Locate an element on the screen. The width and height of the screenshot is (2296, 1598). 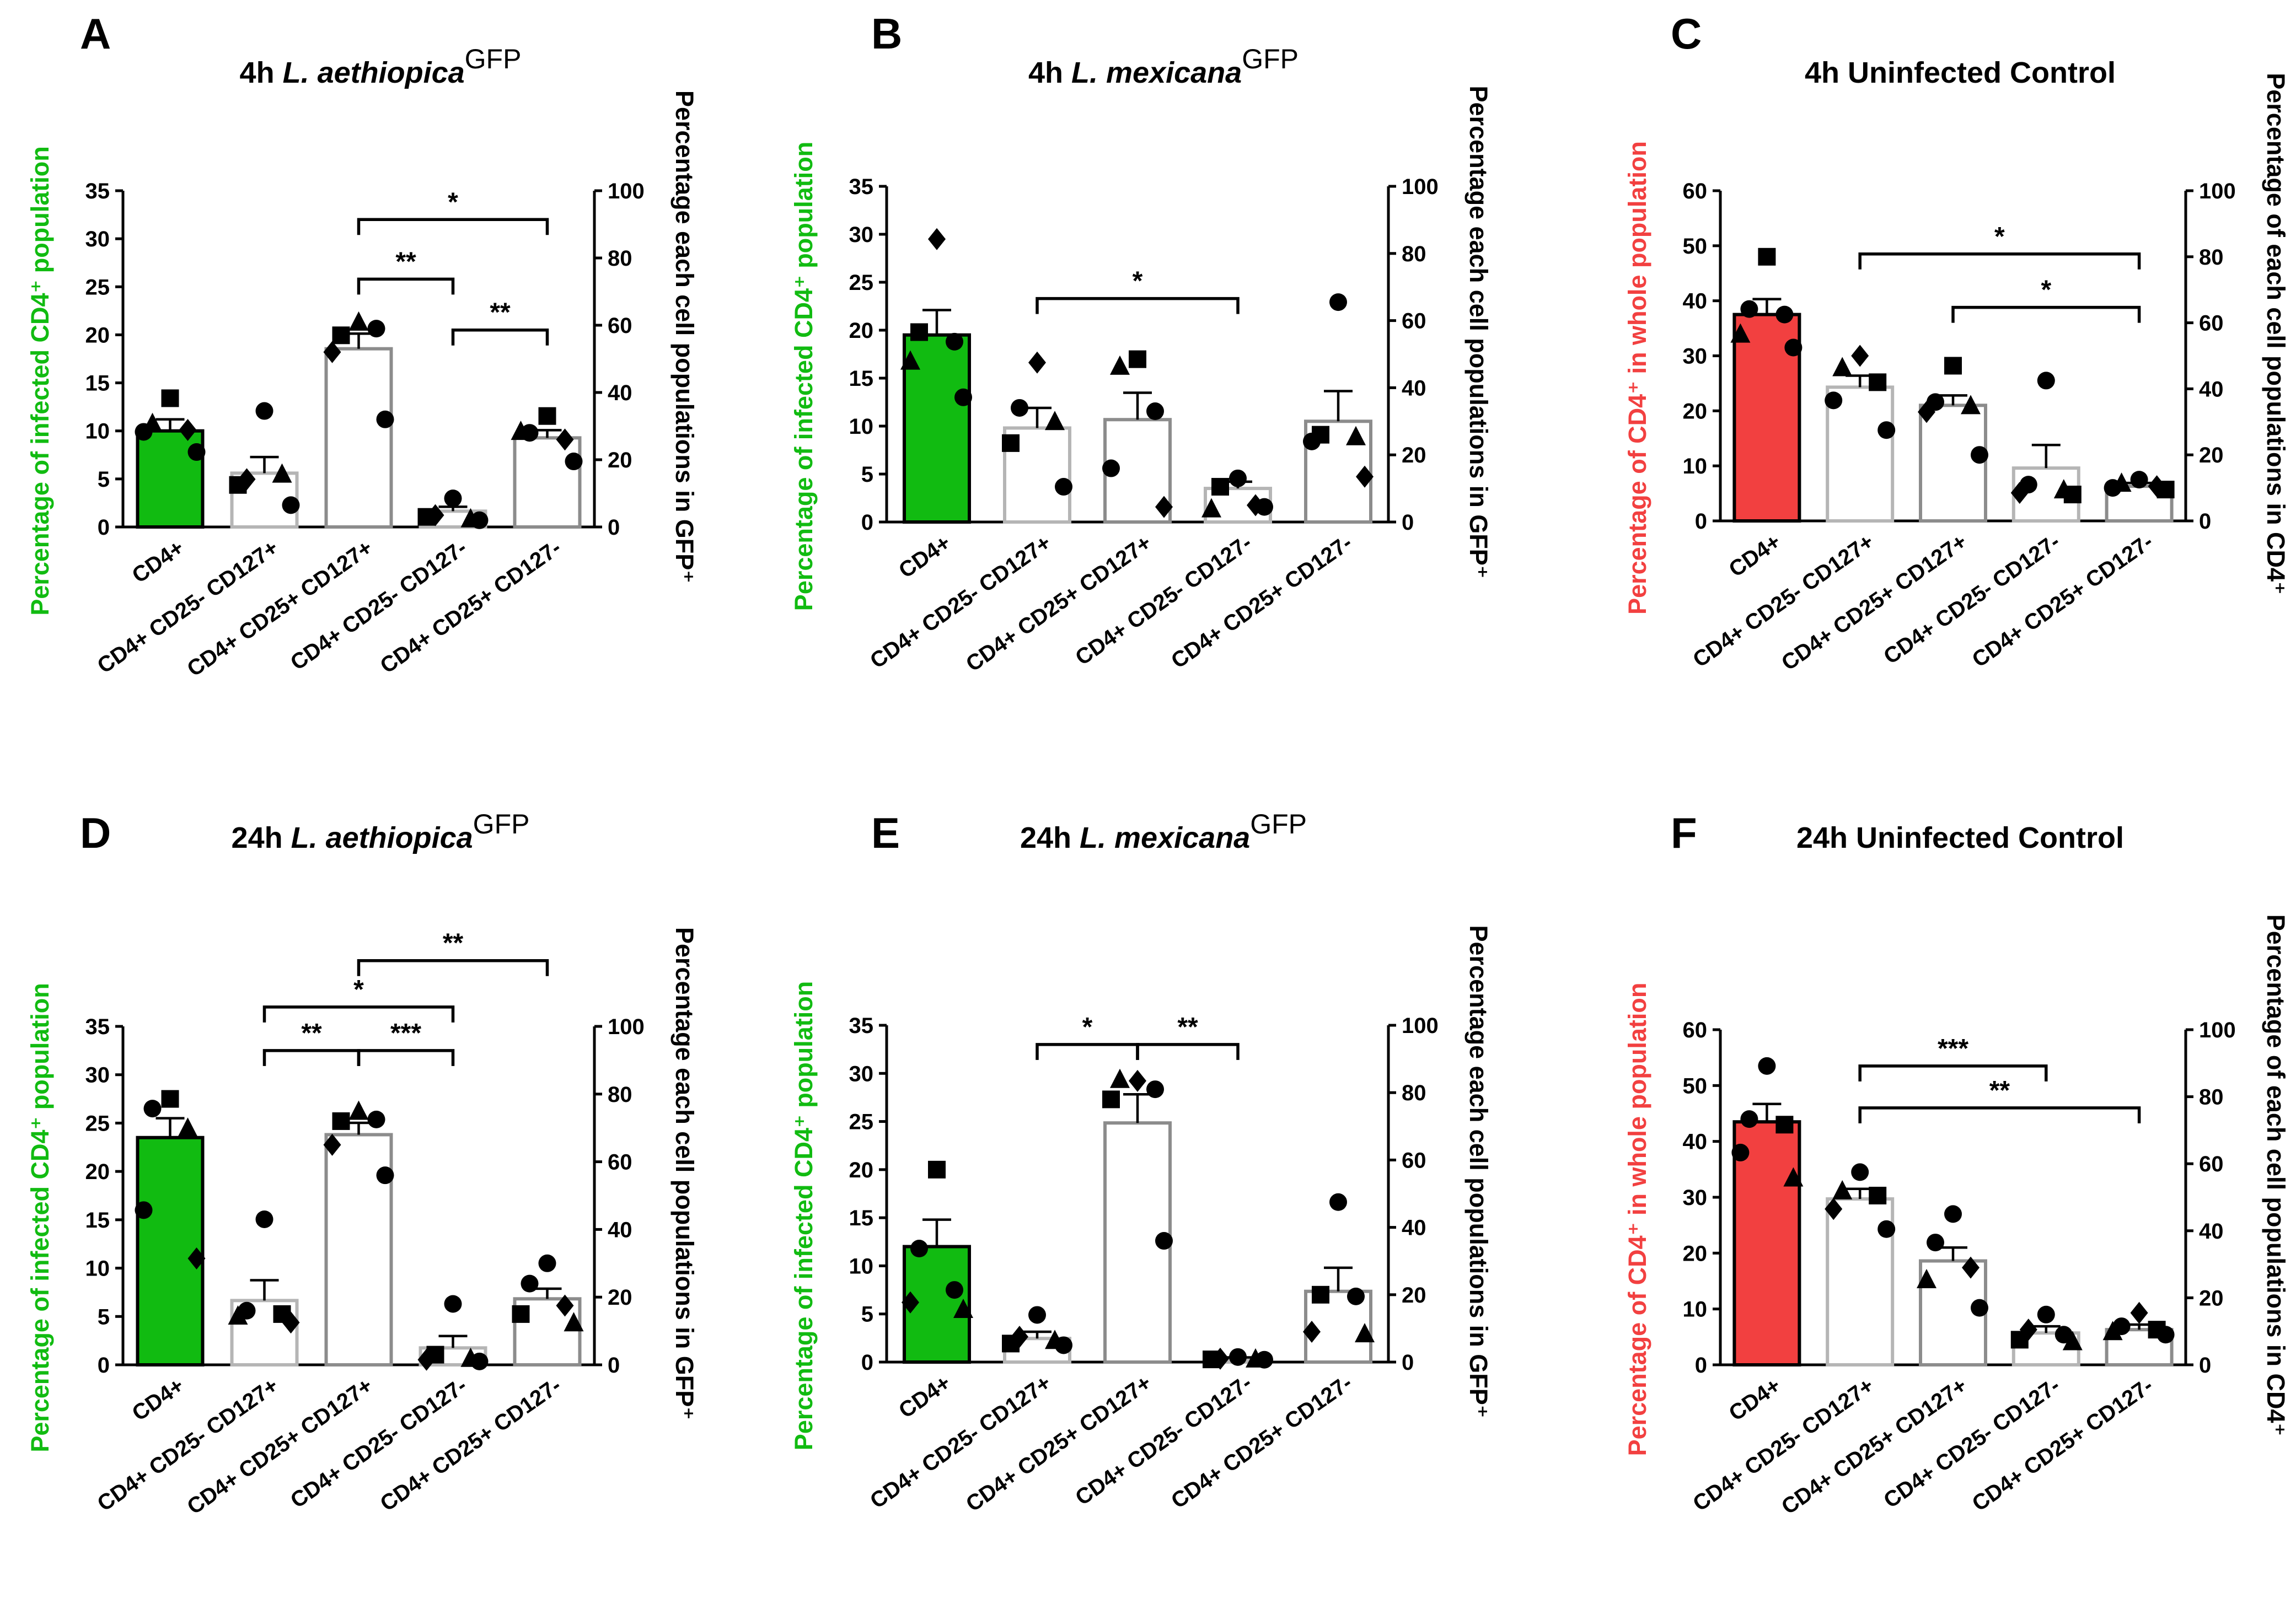
left-tick-label: 40 is located at coordinates (1696, 1142).